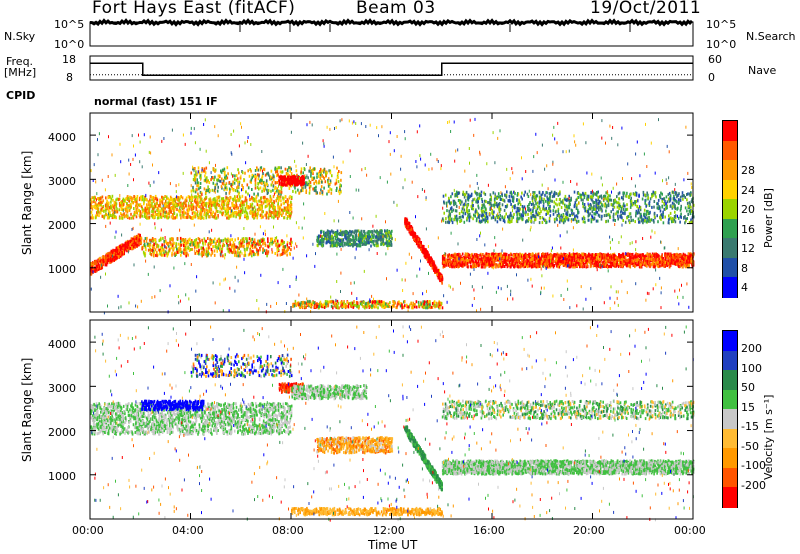 This screenshot has height=554, width=800. What do you see at coordinates (391, 34) in the screenshot?
I see `noise-panel-frame` at bounding box center [391, 34].